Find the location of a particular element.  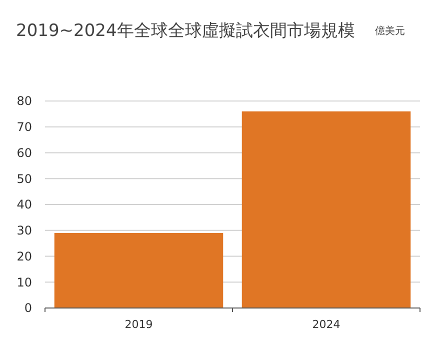

y-tick-label: 20 is located at coordinates (24, 256).